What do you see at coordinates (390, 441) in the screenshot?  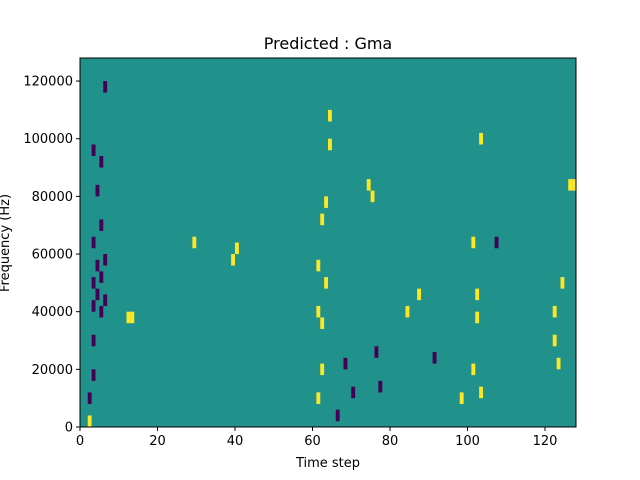 I see `x-tick-label: 80` at bounding box center [390, 441].